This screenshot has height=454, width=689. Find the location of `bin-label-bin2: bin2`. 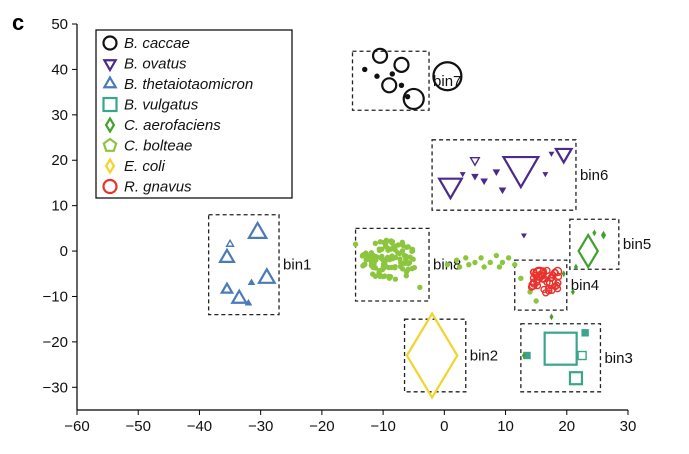

bin-label-bin2: bin2 is located at coordinates (484, 356).